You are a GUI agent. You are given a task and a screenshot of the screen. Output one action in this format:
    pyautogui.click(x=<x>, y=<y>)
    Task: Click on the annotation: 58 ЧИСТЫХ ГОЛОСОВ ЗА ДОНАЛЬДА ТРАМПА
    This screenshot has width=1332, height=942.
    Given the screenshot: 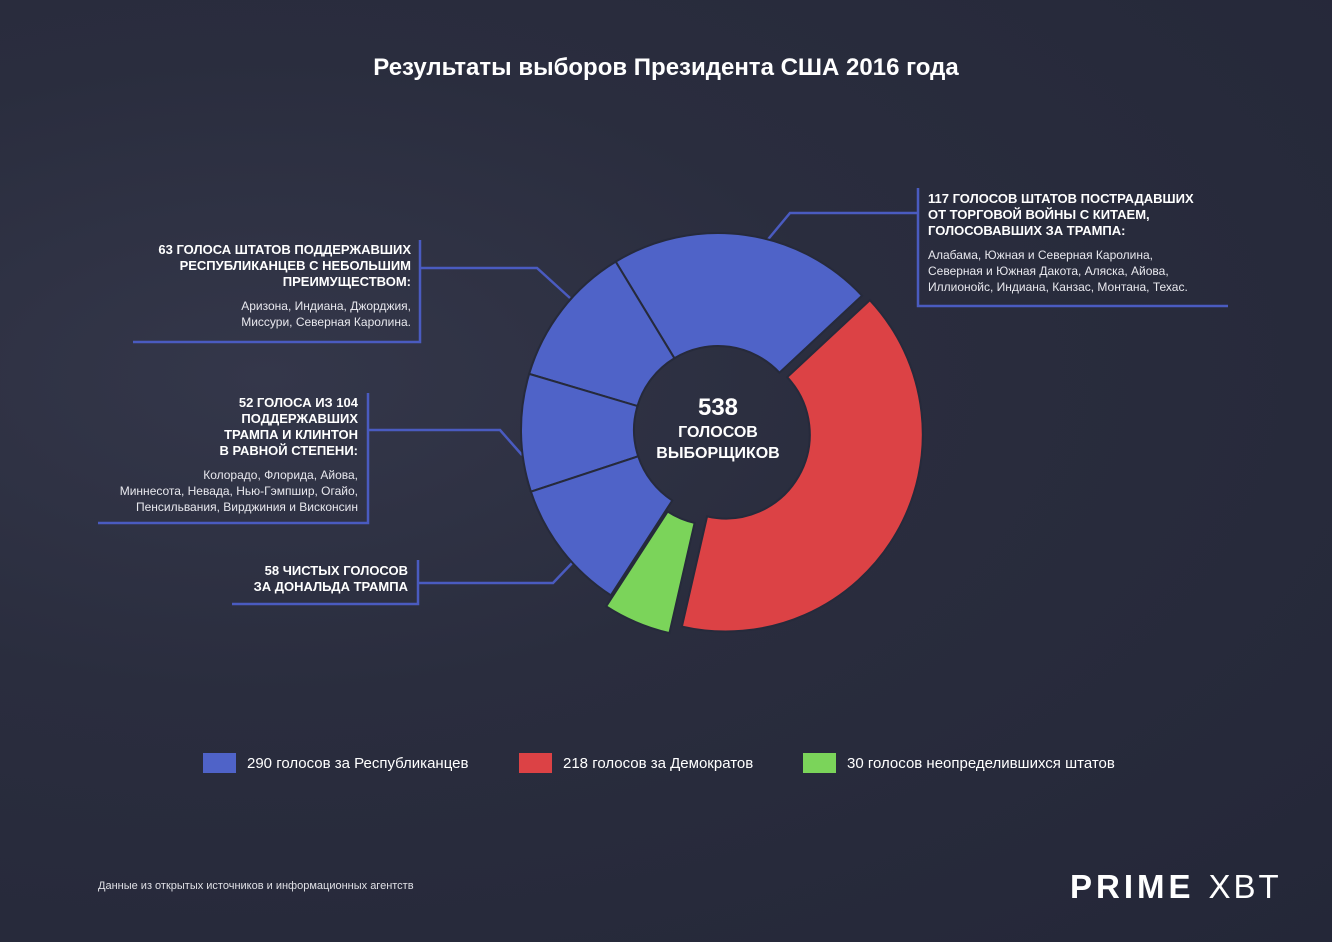 What is the action you would take?
    pyautogui.click(x=331, y=579)
    